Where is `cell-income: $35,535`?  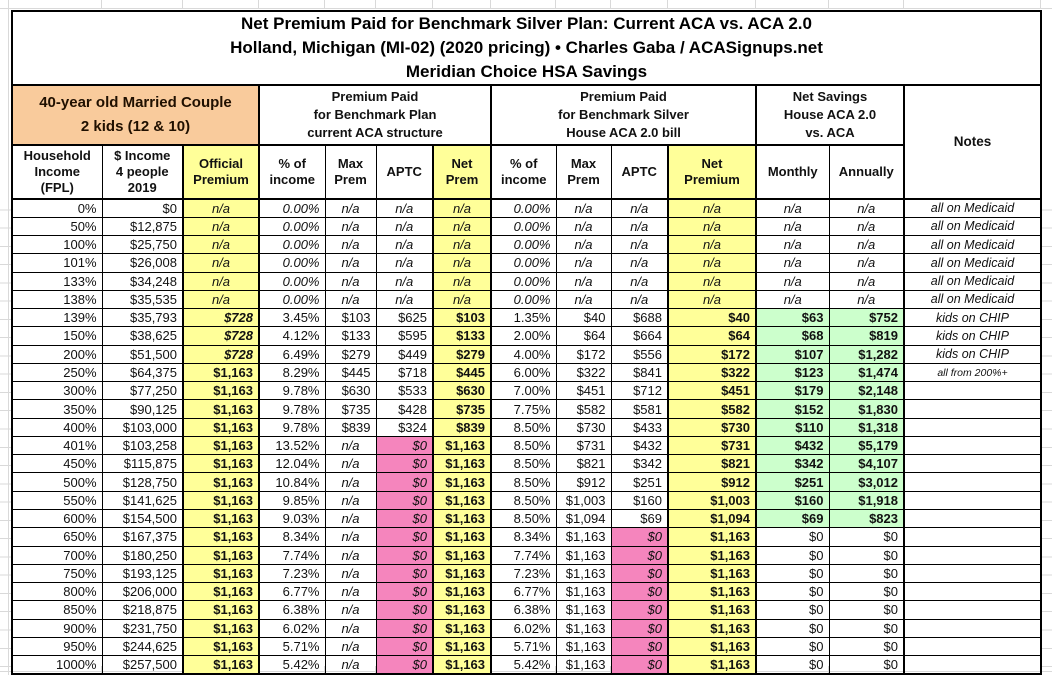 cell-income: $35,535 is located at coordinates (142, 299).